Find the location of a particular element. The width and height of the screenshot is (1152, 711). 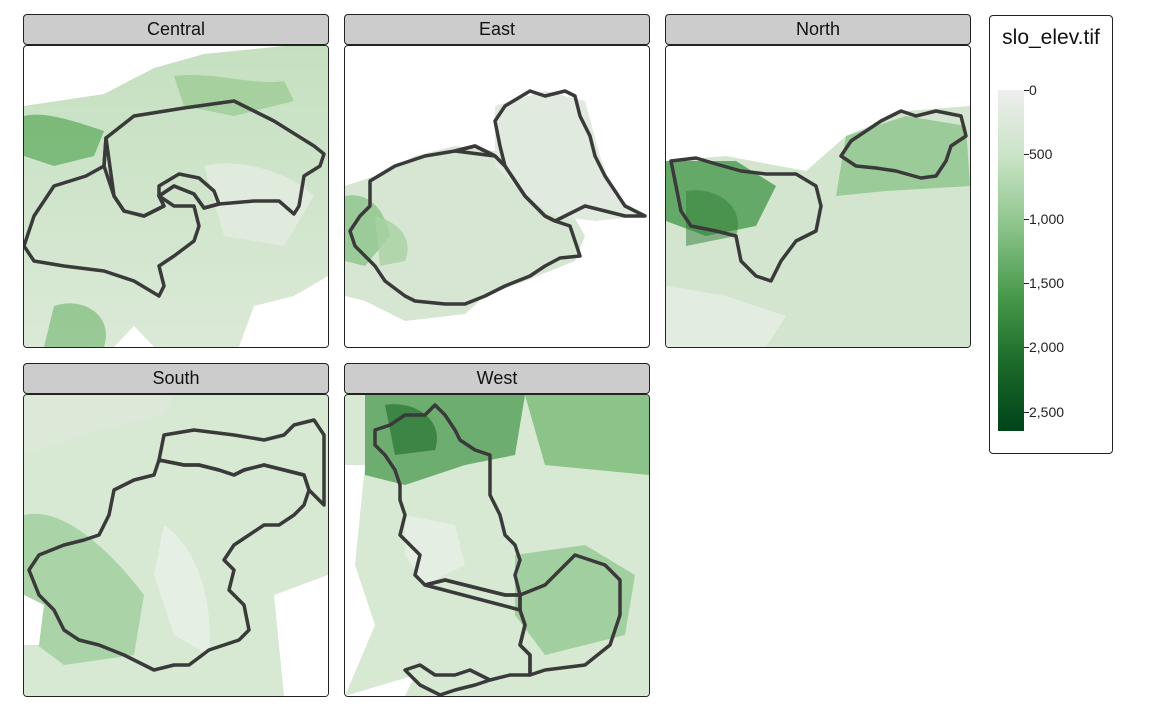

elevation-raster-east is located at coordinates (496, 205).